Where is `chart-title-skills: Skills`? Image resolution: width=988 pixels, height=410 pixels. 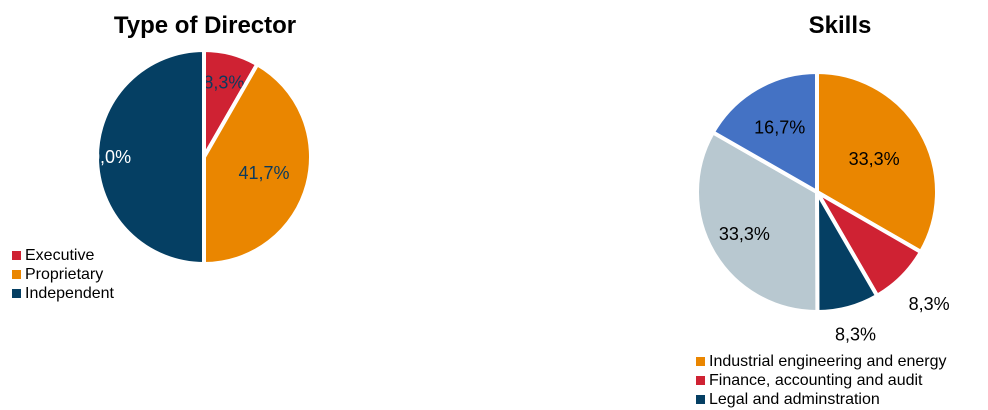
chart-title-skills: Skills is located at coordinates (840, 25).